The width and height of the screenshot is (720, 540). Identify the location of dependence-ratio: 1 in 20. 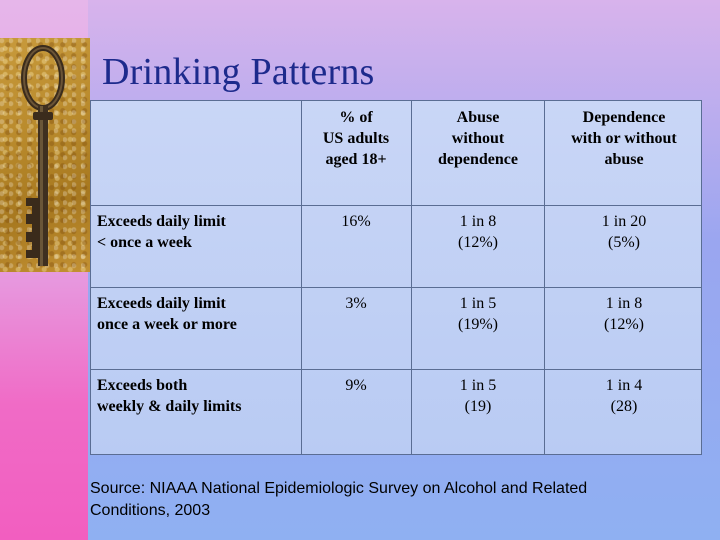
(624, 221).